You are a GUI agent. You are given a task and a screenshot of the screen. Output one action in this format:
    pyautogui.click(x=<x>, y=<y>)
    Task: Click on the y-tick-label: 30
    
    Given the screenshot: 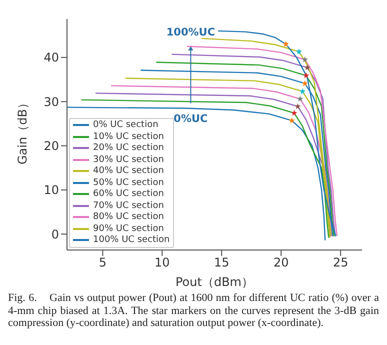 What is the action you would take?
    pyautogui.click(x=51, y=101)
    